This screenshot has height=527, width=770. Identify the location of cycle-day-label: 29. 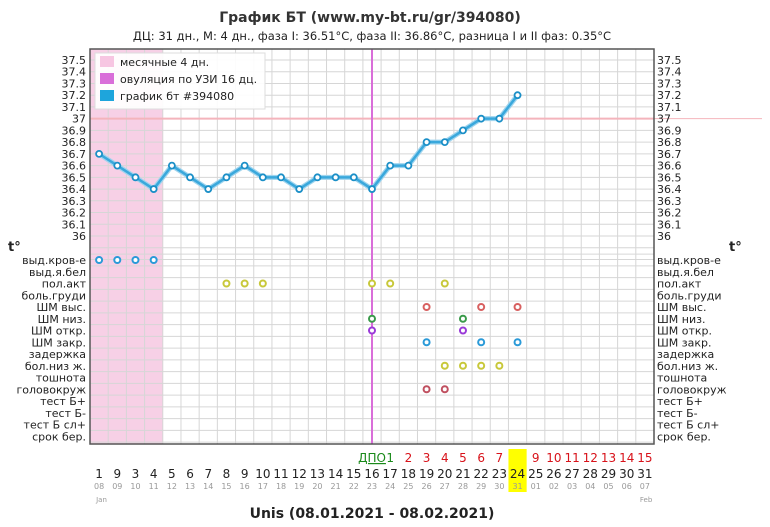
(608, 474).